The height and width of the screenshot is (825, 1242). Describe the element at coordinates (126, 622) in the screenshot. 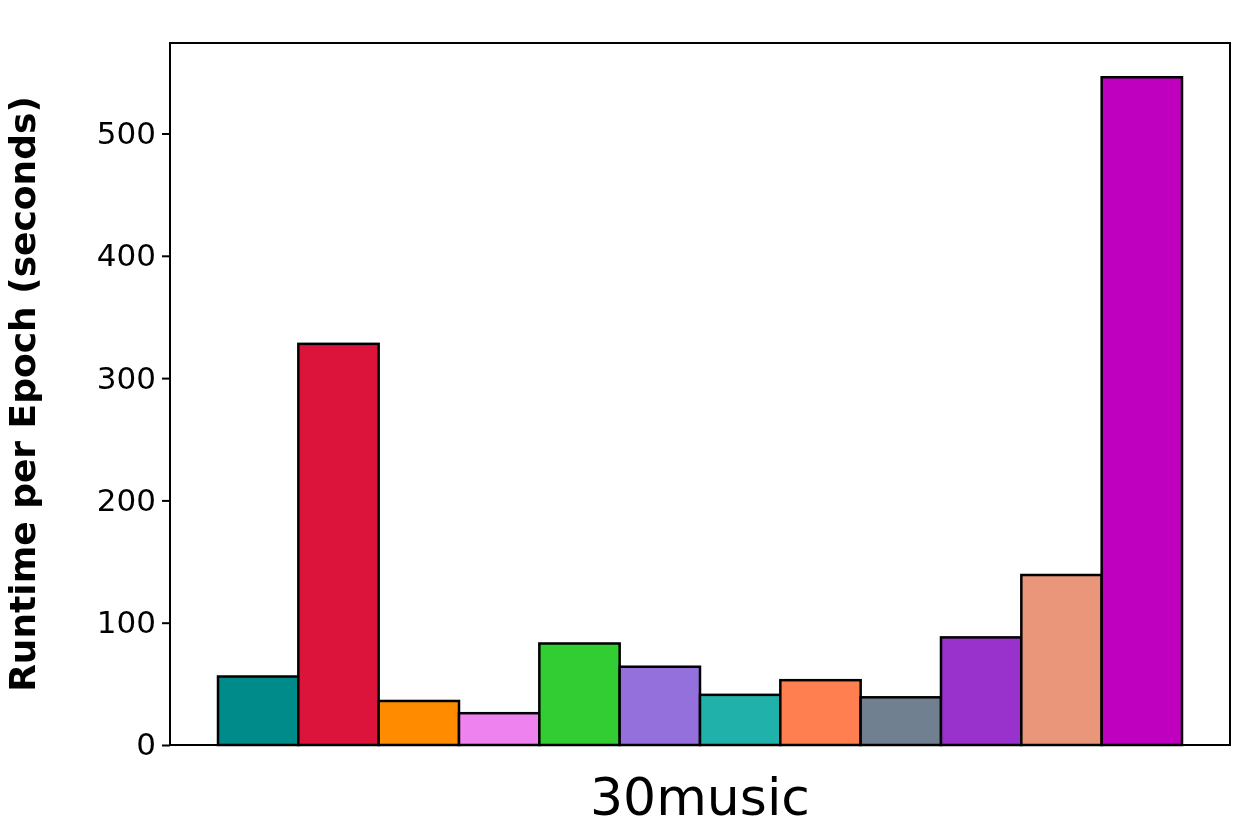

I see `y-tick-label: 100` at that location.